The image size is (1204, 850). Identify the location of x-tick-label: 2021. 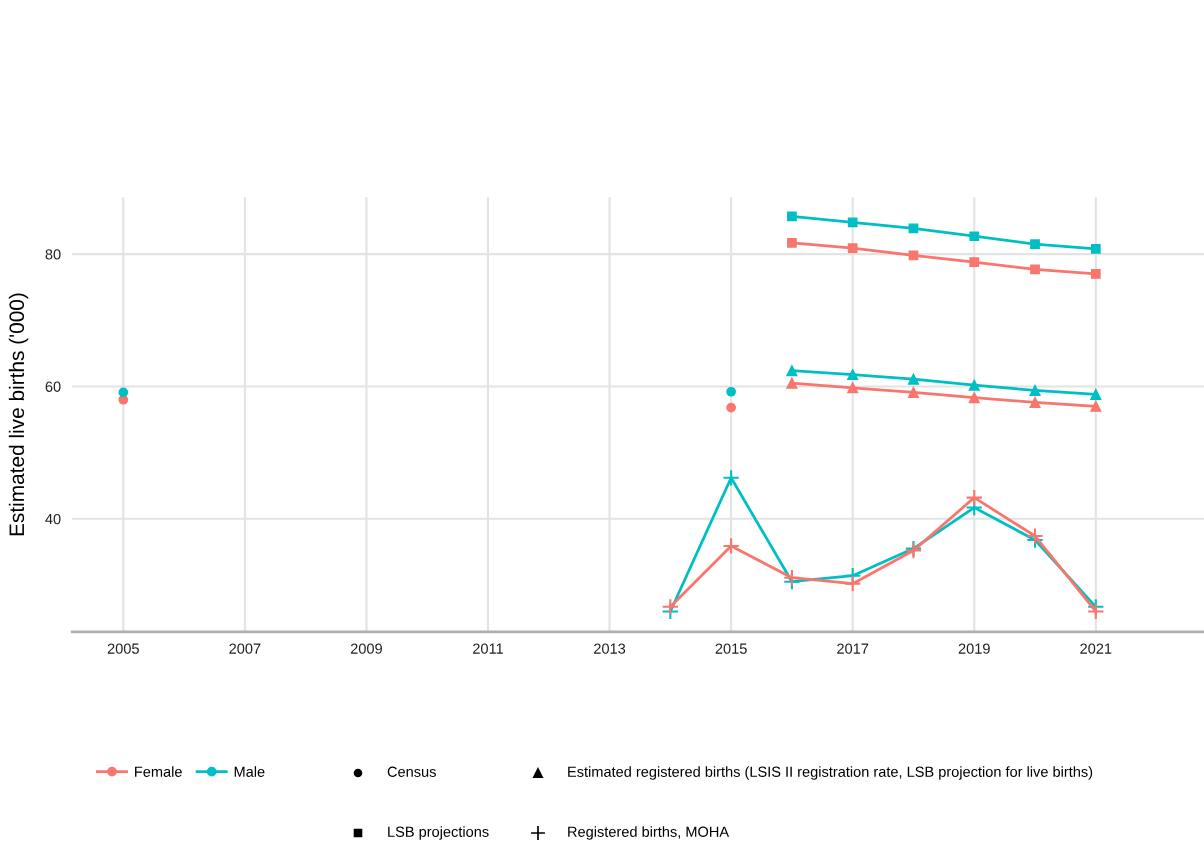
(1096, 648).